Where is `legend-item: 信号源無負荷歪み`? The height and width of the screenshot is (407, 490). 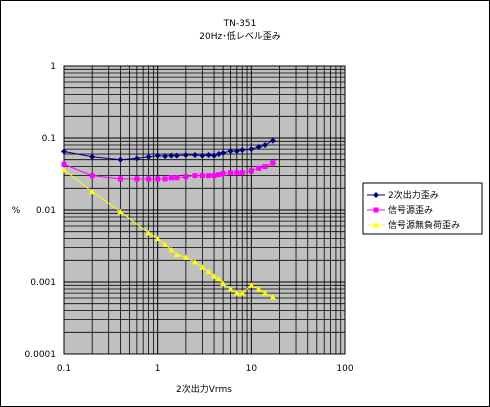 legend-item: 信号源無負荷歪み is located at coordinates (413, 225).